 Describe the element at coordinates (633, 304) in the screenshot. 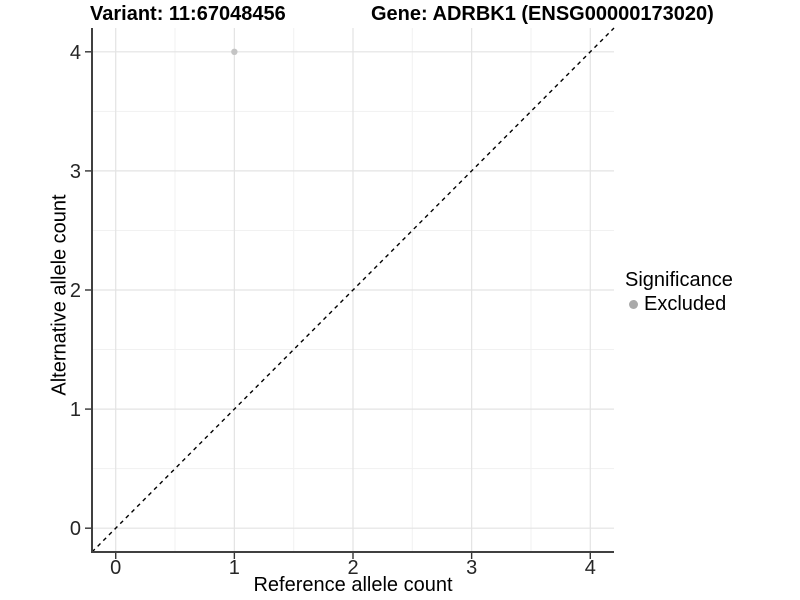

I see `excluded-point-icon` at that location.